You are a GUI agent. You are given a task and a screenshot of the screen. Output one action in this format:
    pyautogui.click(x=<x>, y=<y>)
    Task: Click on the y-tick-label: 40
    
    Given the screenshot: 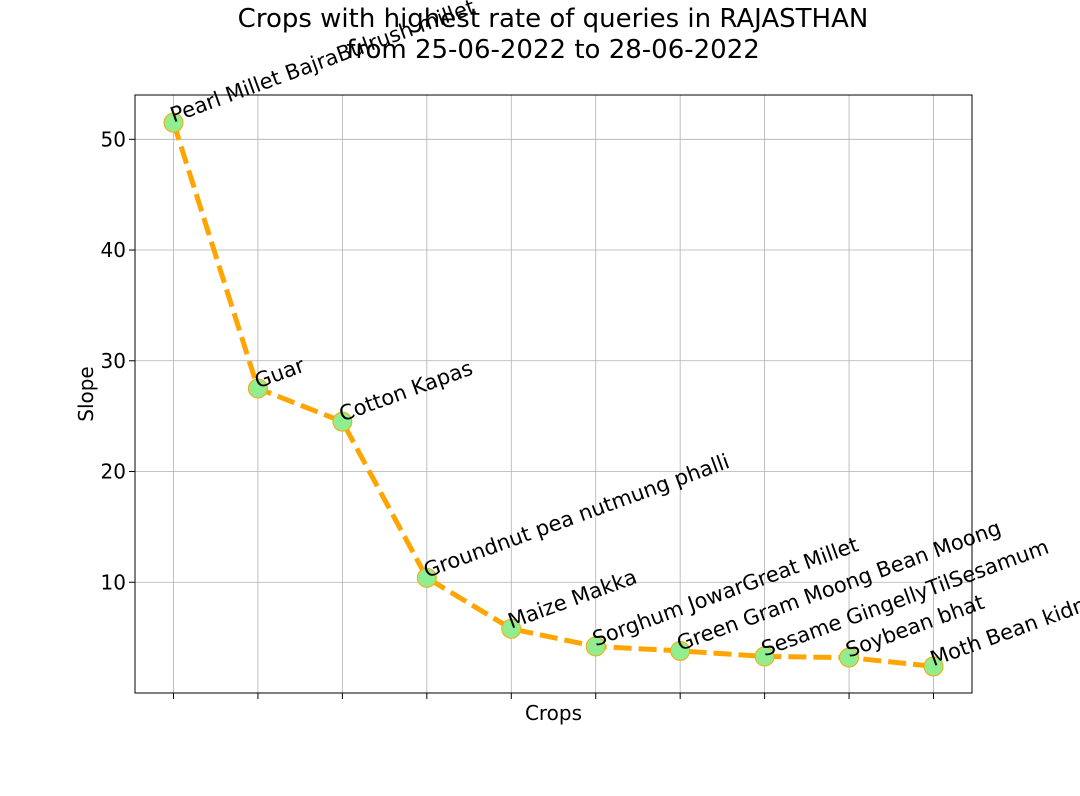 What is the action you would take?
    pyautogui.click(x=113, y=250)
    